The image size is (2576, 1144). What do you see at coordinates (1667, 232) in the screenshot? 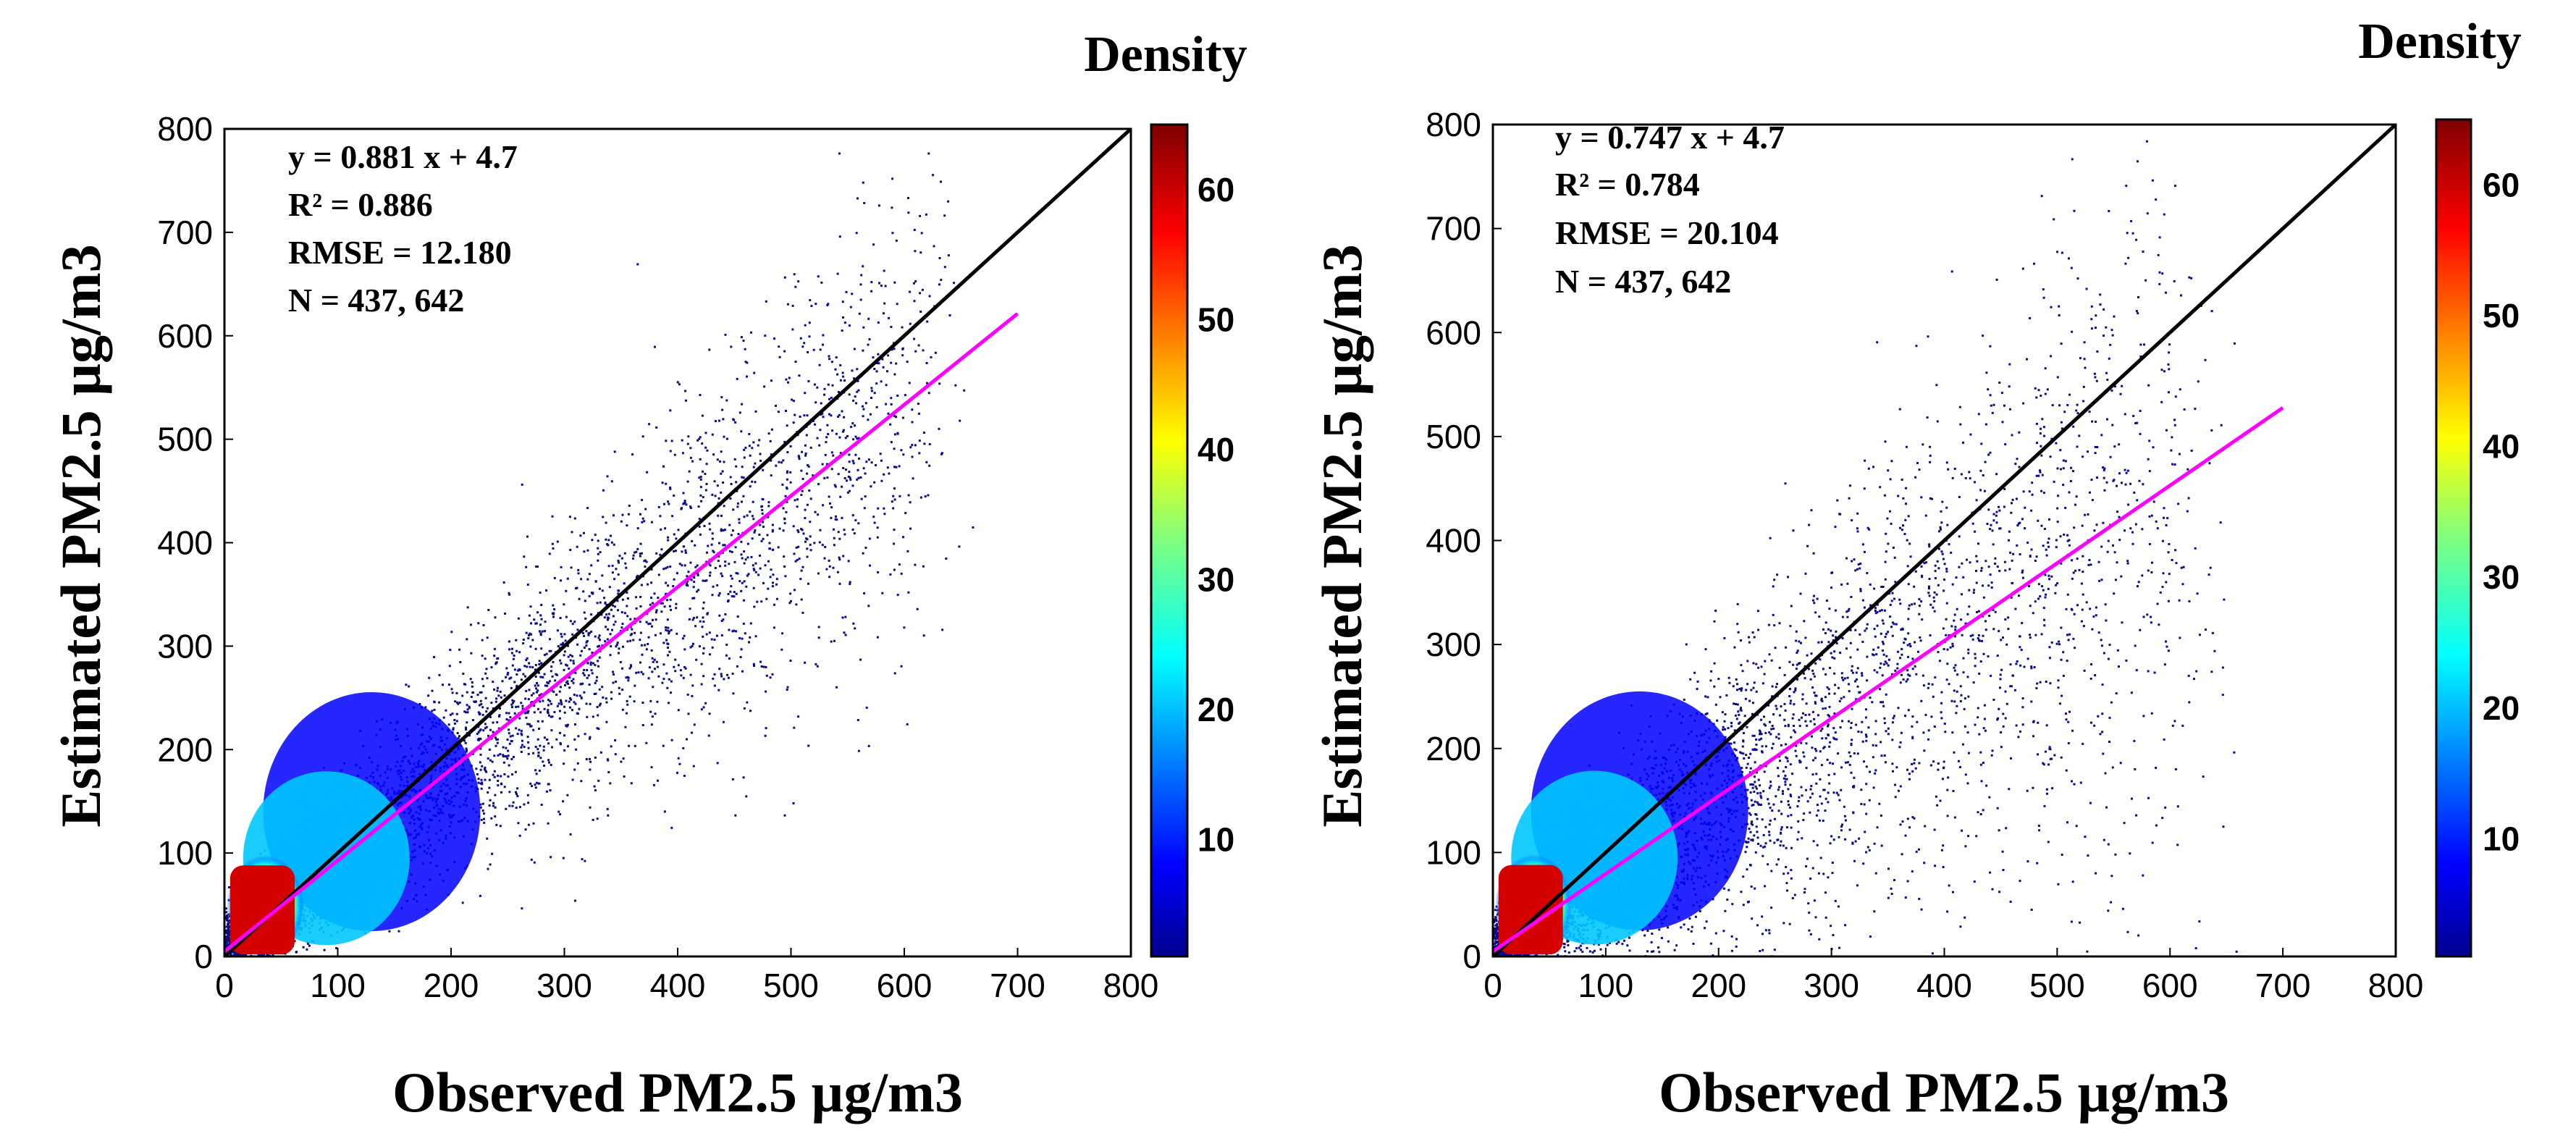
I see `rmse: RMSE = 20.104` at bounding box center [1667, 232].